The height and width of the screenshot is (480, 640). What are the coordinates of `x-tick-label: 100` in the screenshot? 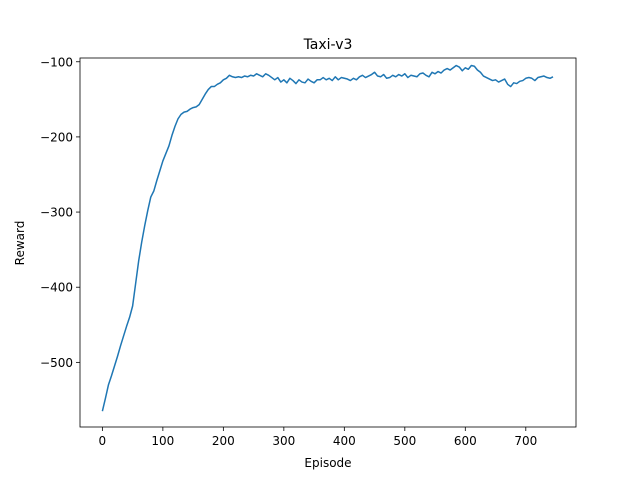 It's located at (162, 441).